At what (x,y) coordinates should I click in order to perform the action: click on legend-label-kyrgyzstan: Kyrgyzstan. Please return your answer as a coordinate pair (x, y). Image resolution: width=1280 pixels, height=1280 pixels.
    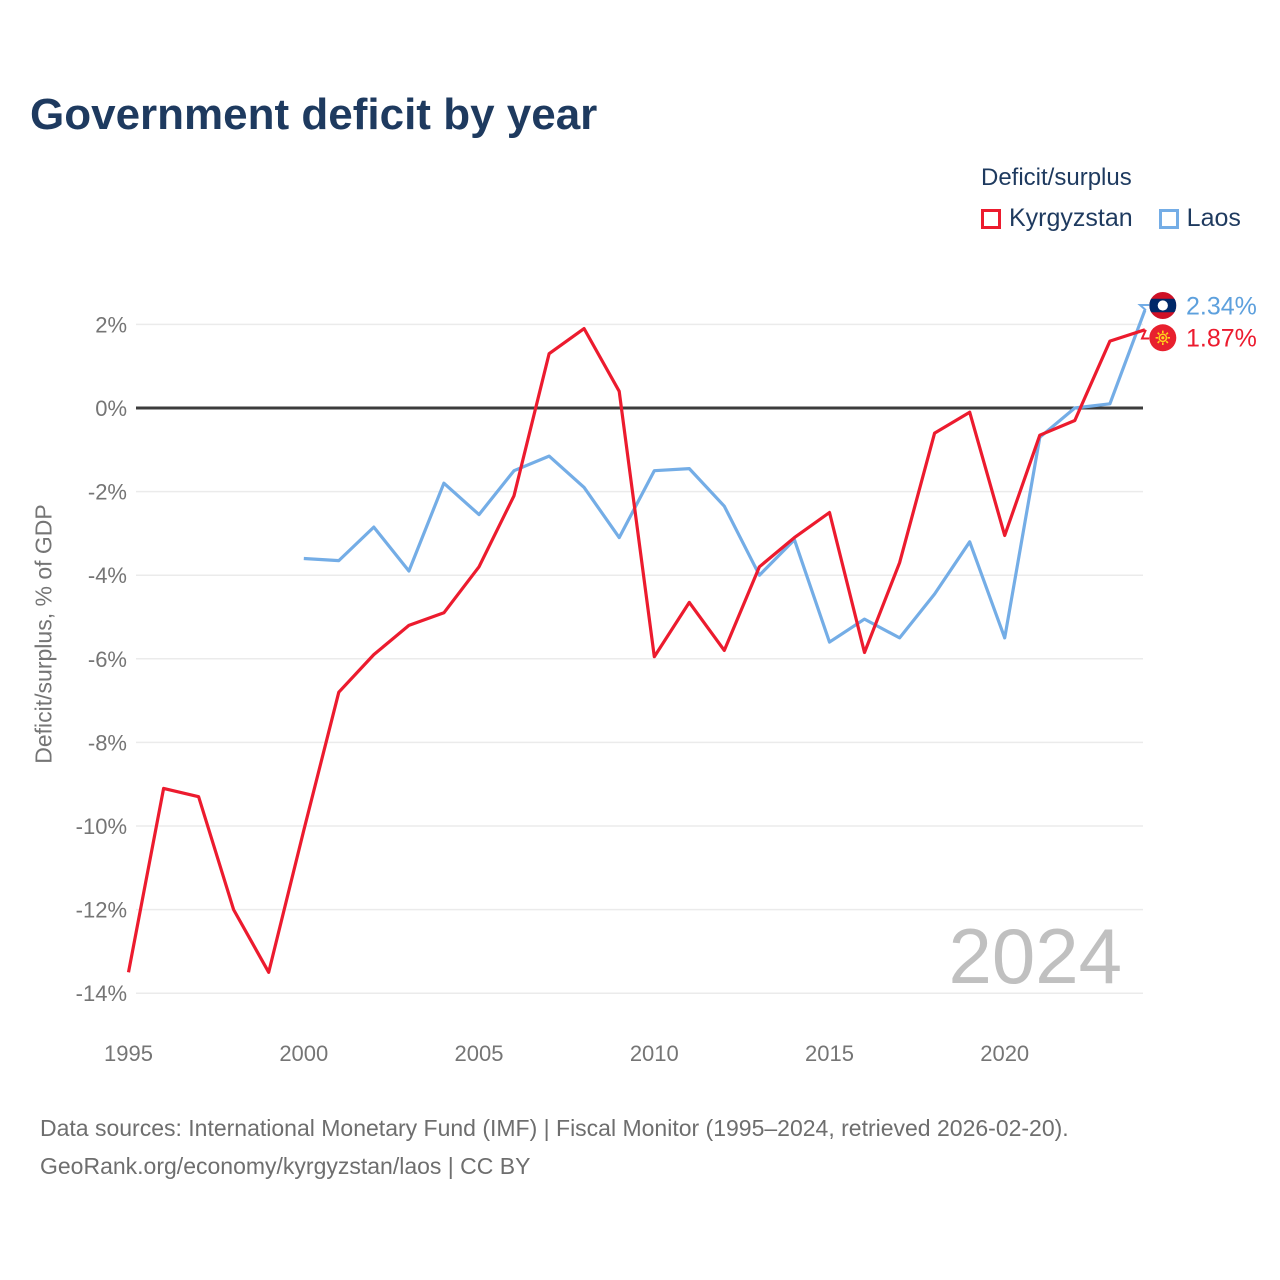
    Looking at the image, I should click on (1071, 218).